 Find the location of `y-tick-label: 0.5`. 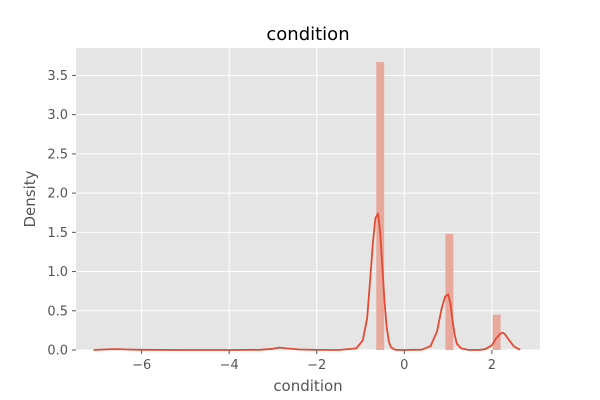

y-tick-label: 0.5 is located at coordinates (57, 311).